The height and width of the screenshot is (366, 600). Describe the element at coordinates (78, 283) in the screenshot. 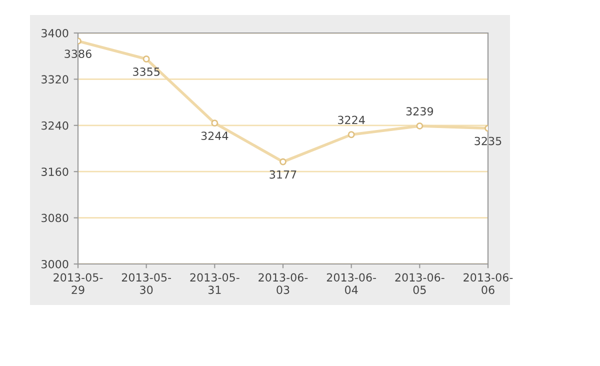

I see `x-tick-label: 2013-05- 29` at that location.